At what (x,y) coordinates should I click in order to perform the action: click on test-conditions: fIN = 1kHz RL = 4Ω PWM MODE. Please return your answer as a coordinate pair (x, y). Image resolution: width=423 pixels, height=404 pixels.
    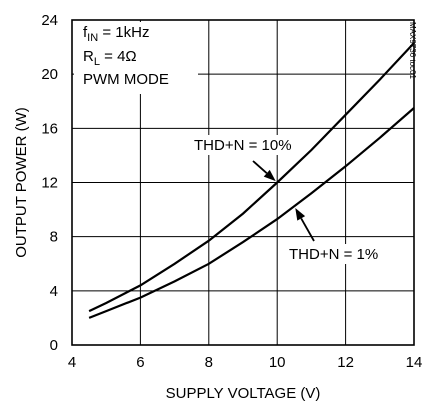
    Looking at the image, I should click on (136, 58).